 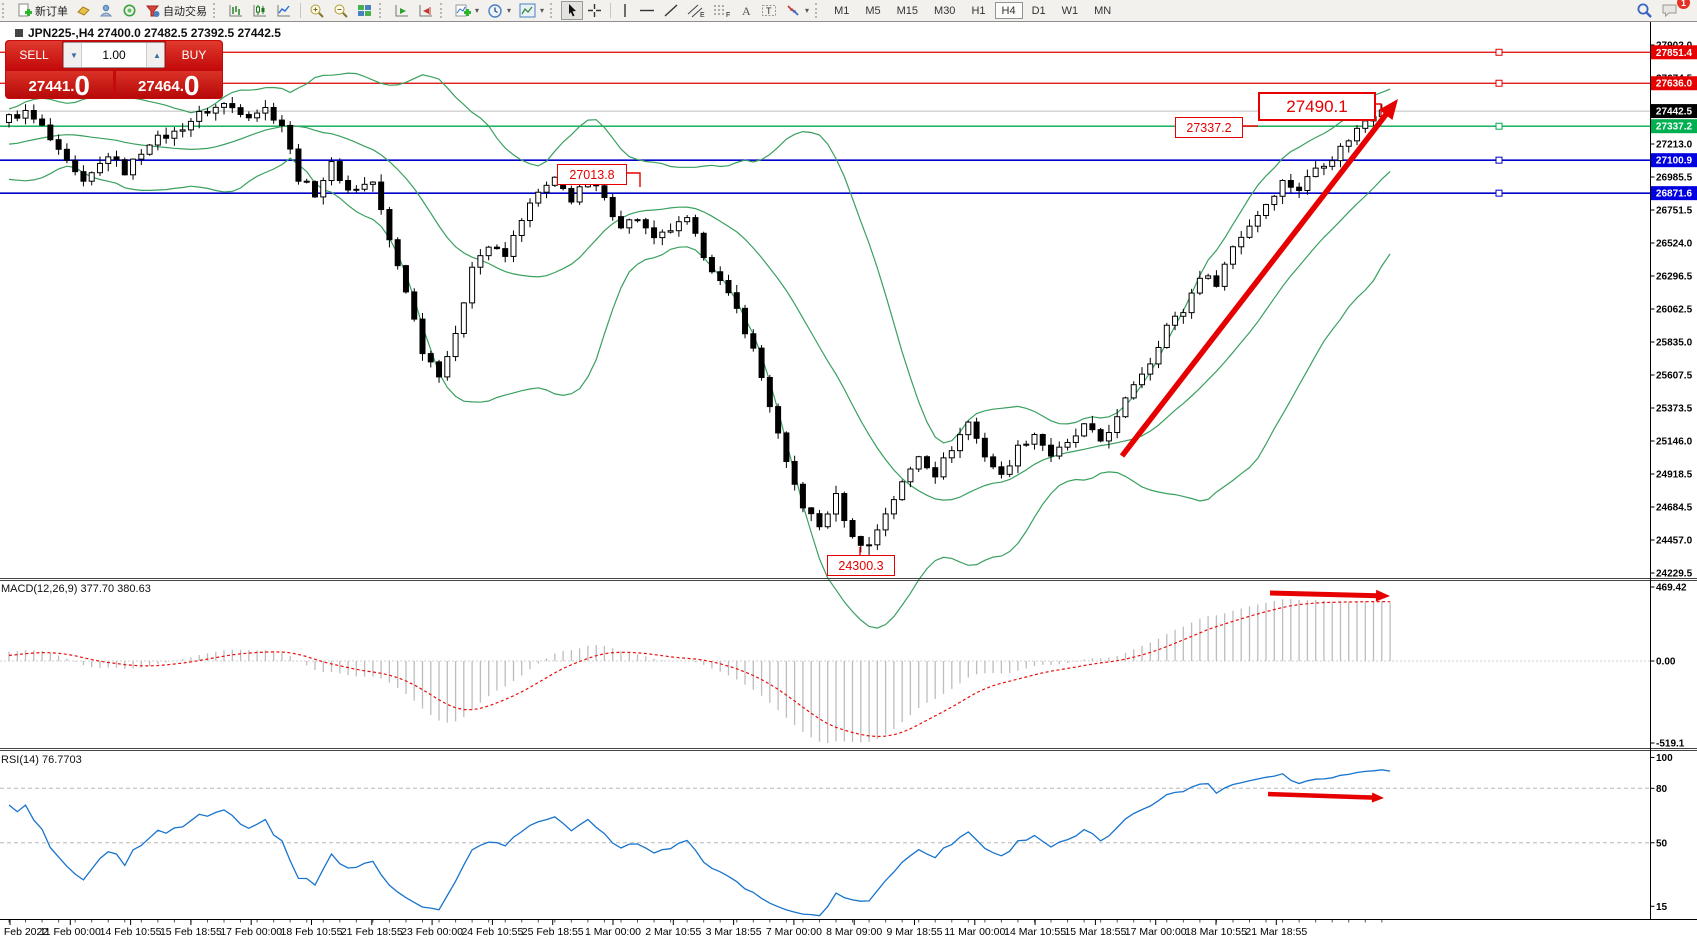 I want to click on svg-text: 469.42, so click(x=1671, y=588).